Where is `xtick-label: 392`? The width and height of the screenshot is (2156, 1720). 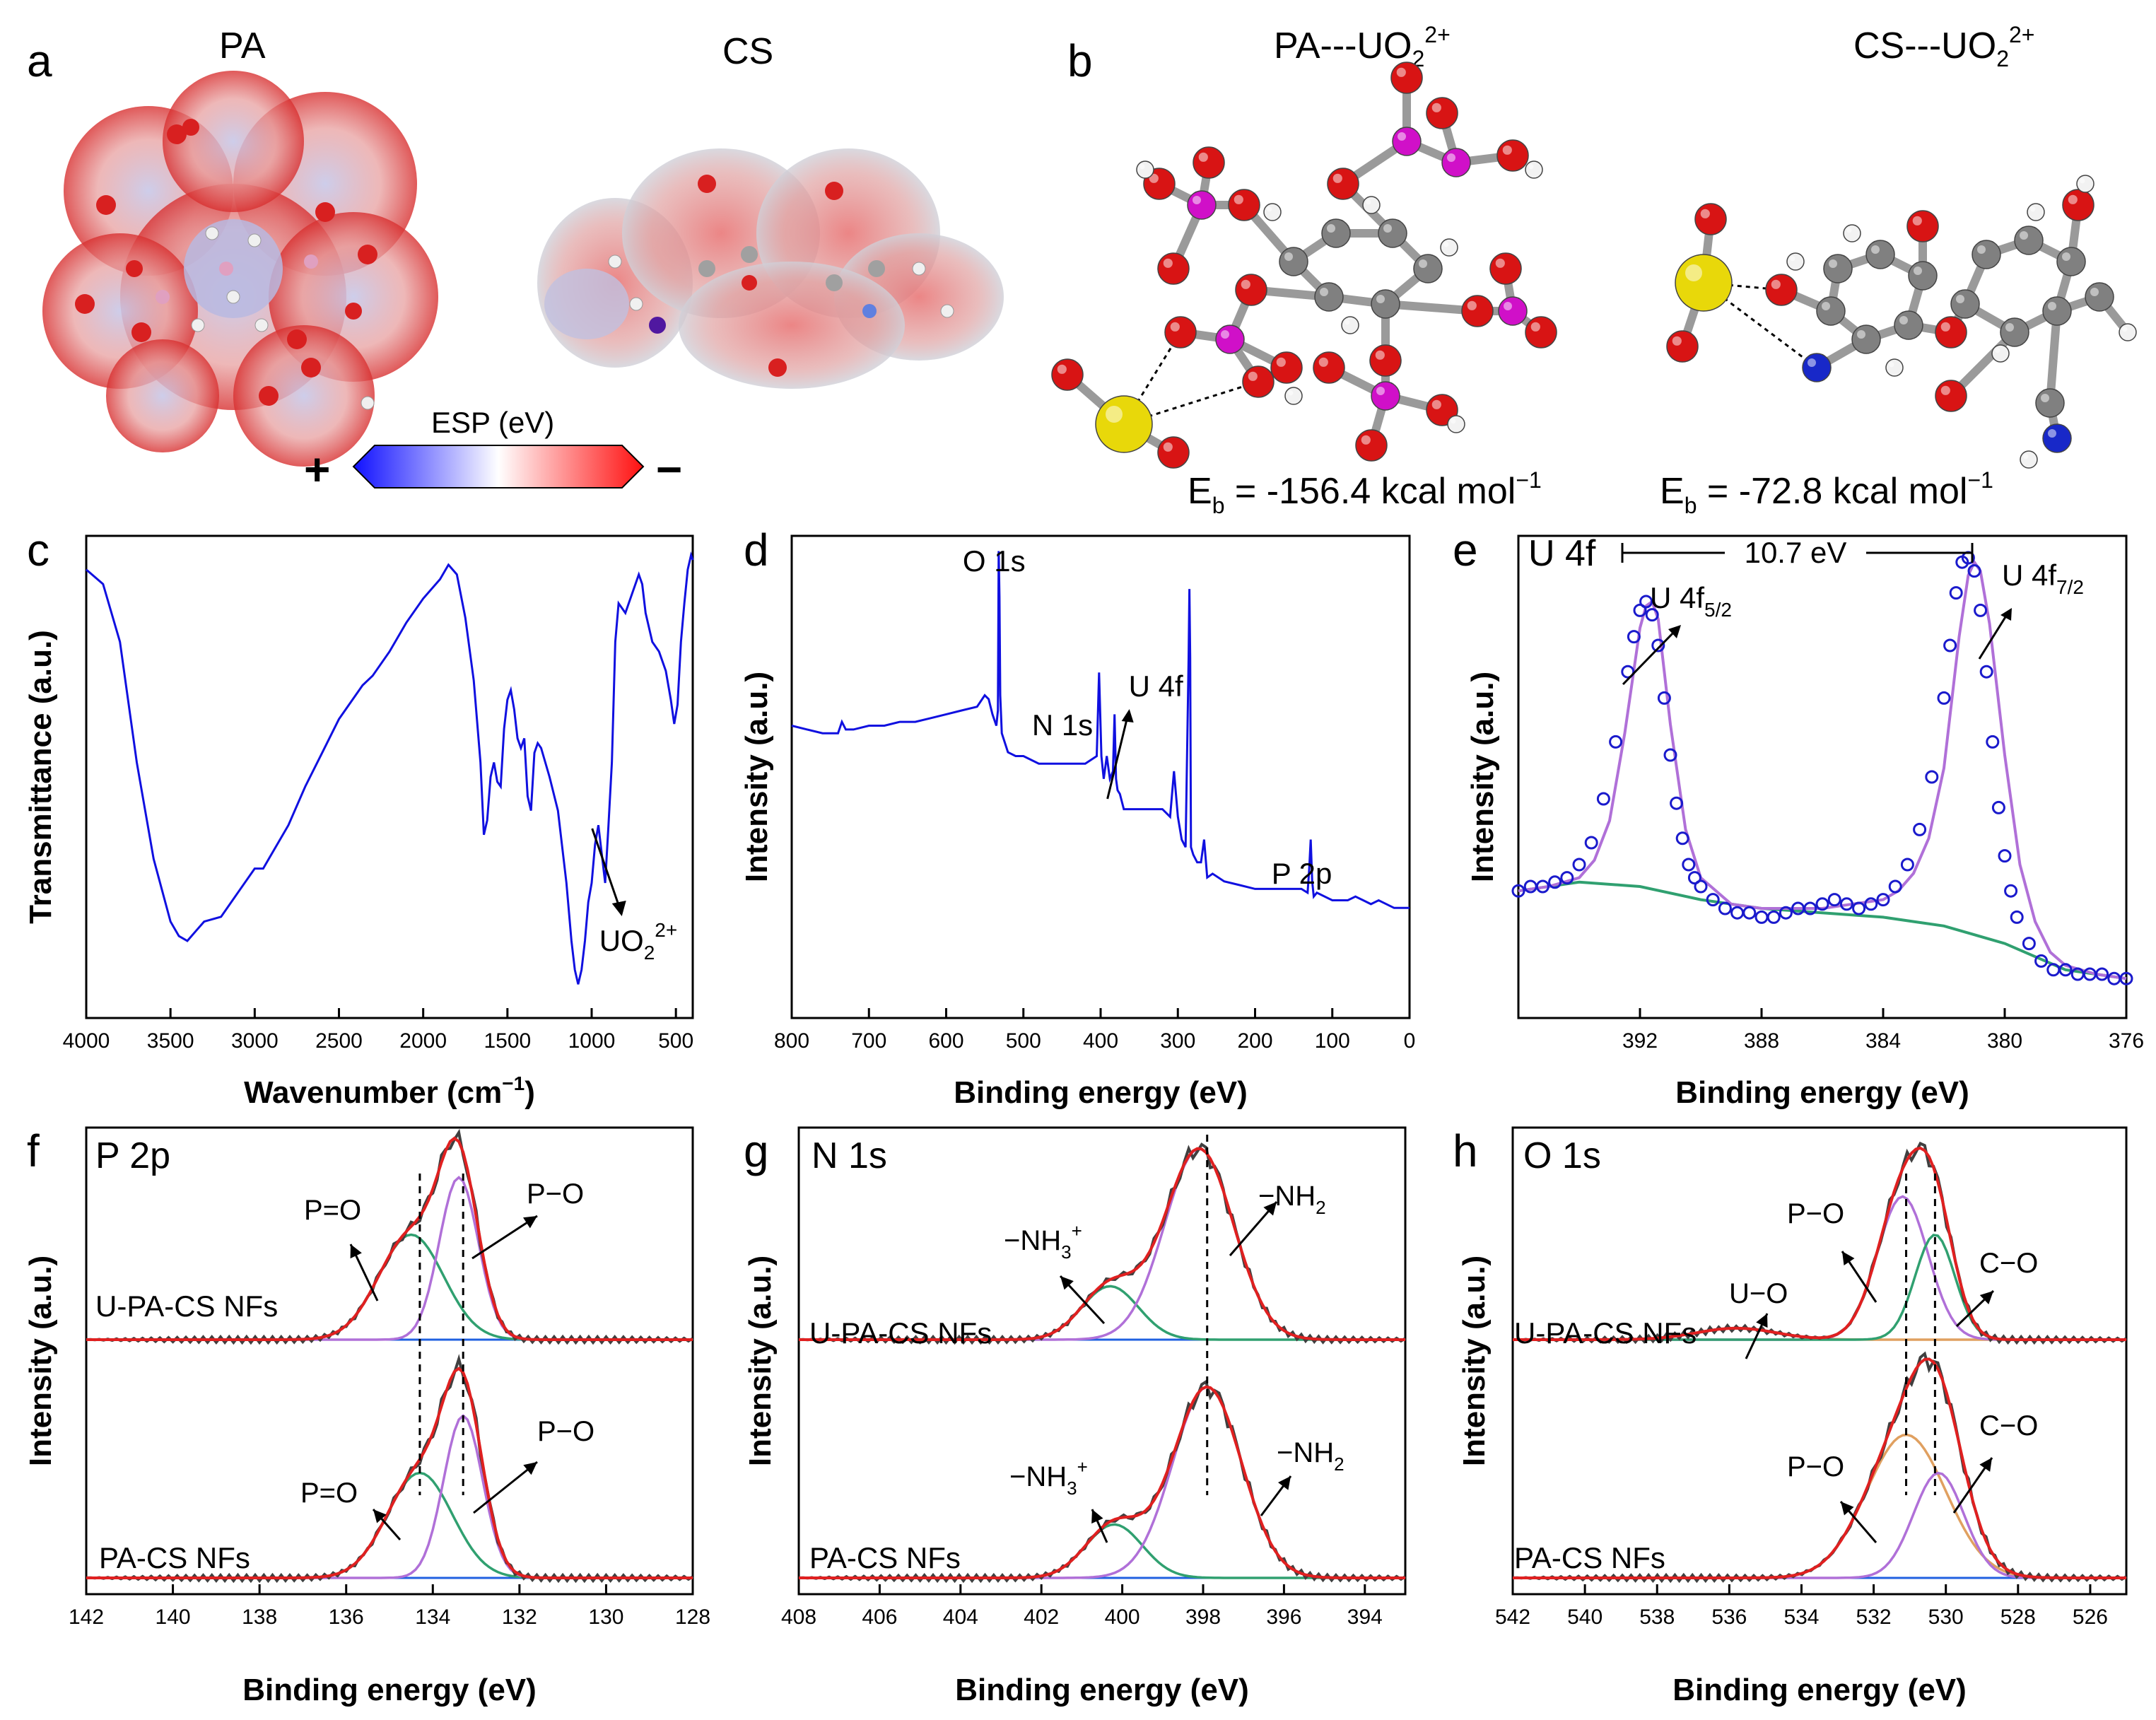
xtick-label: 392 is located at coordinates (1640, 1041).